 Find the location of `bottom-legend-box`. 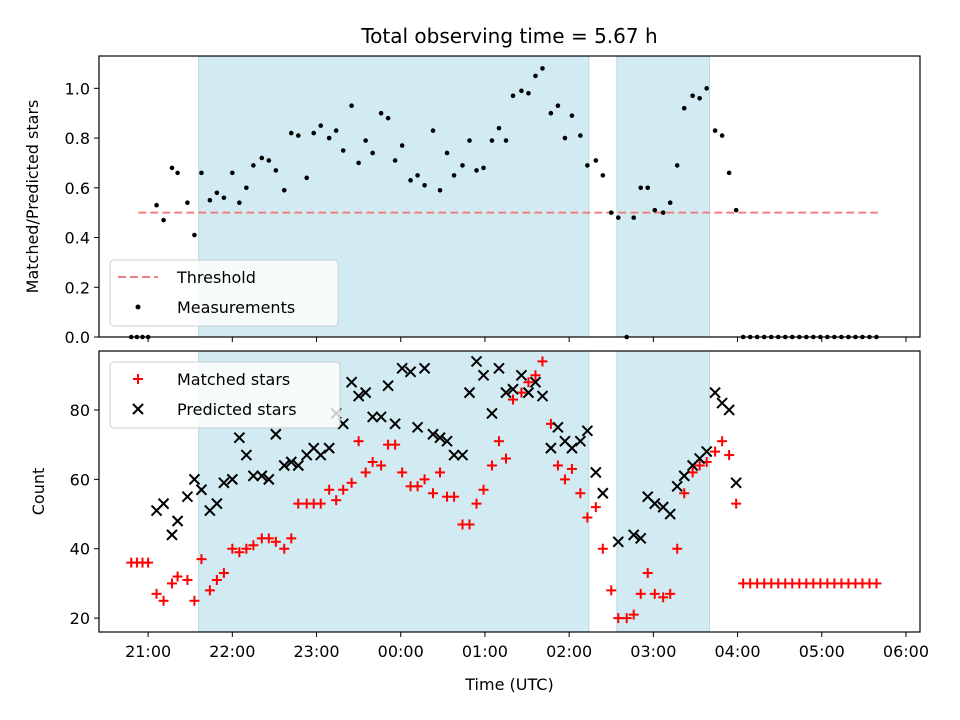

bottom-legend-box is located at coordinates (225, 395).